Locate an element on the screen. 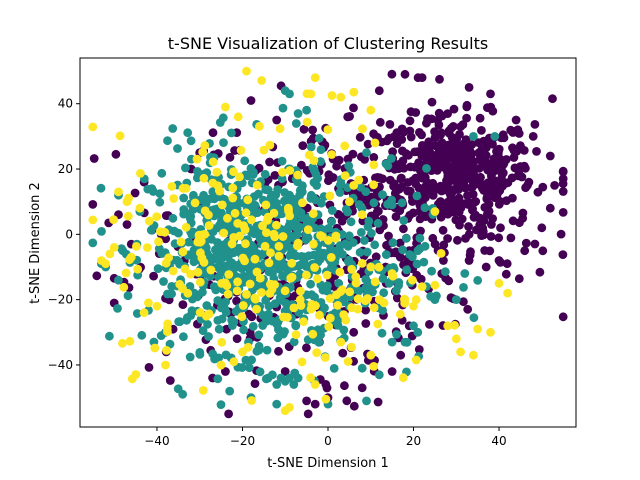 The image size is (640, 480). x-tick-label: −20 is located at coordinates (242, 441).